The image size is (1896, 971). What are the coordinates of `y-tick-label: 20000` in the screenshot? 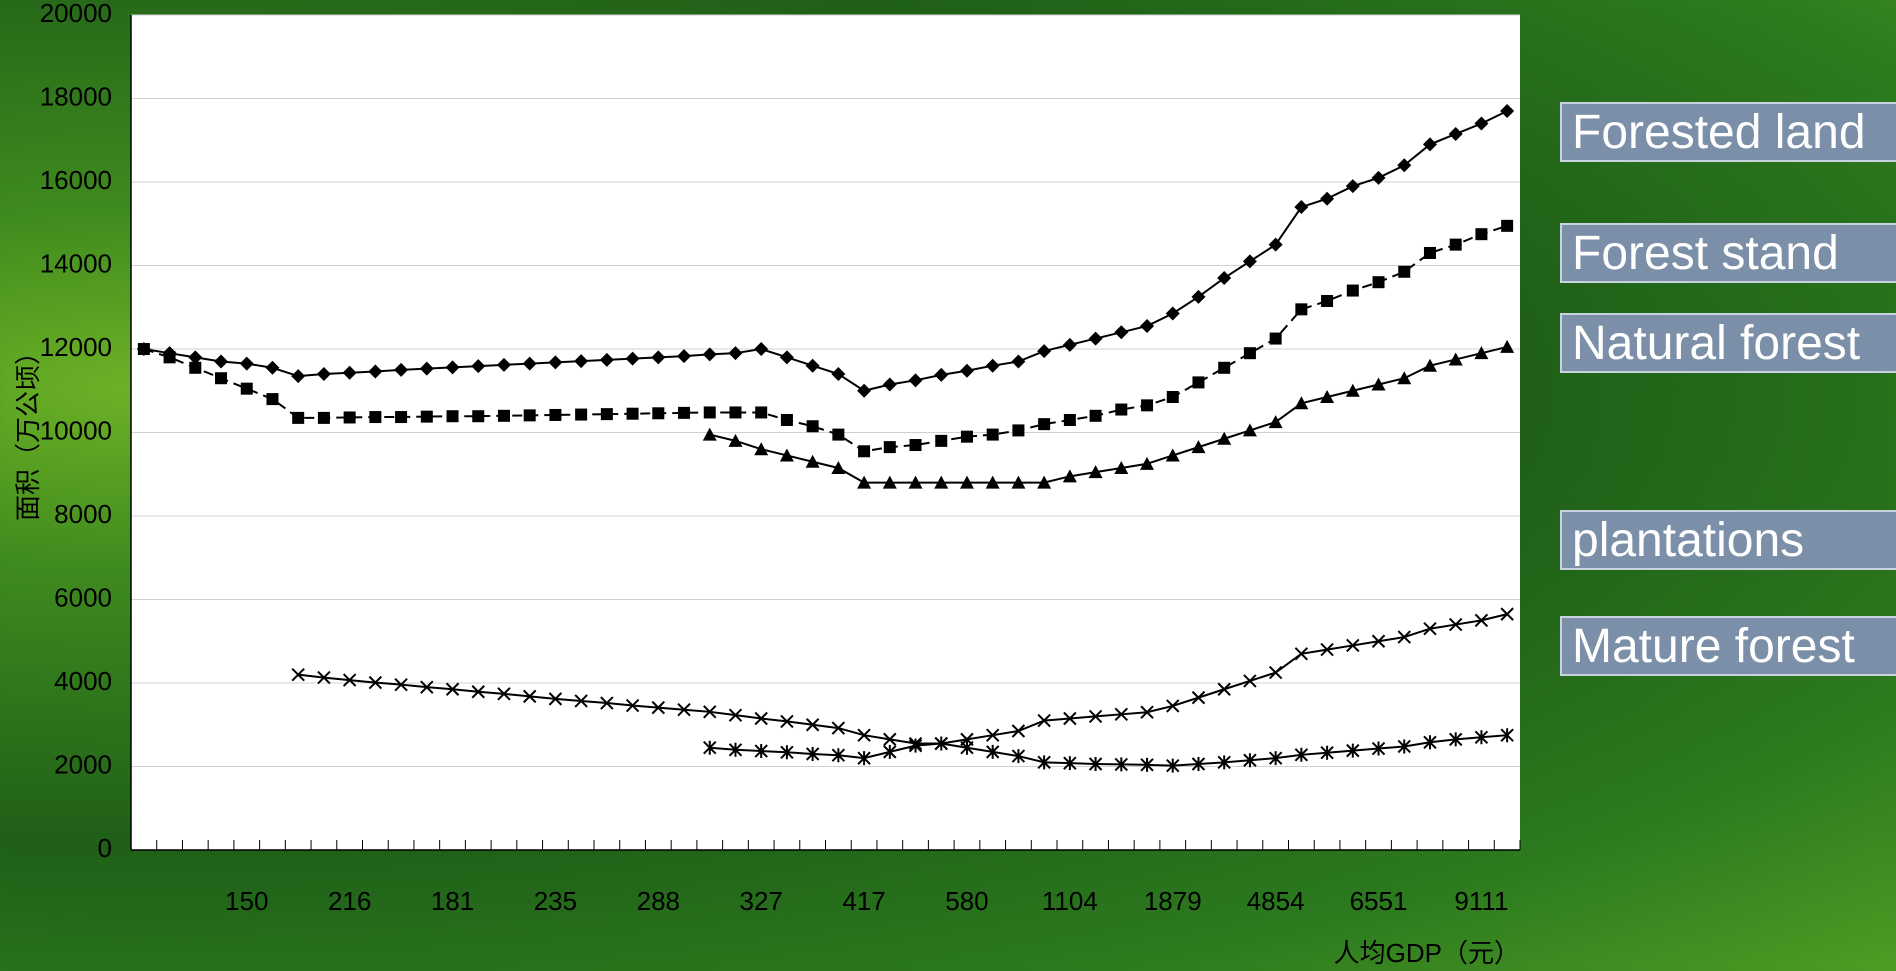 It's located at (76, 14).